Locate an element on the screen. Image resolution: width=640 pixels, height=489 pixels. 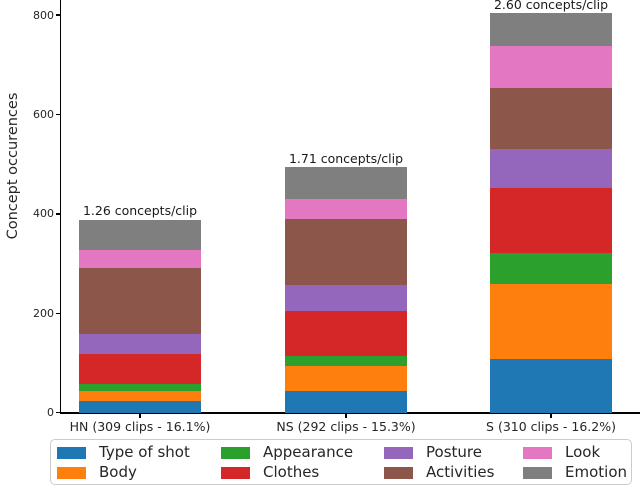
y-tick-label: 600 is located at coordinates (43, 114).